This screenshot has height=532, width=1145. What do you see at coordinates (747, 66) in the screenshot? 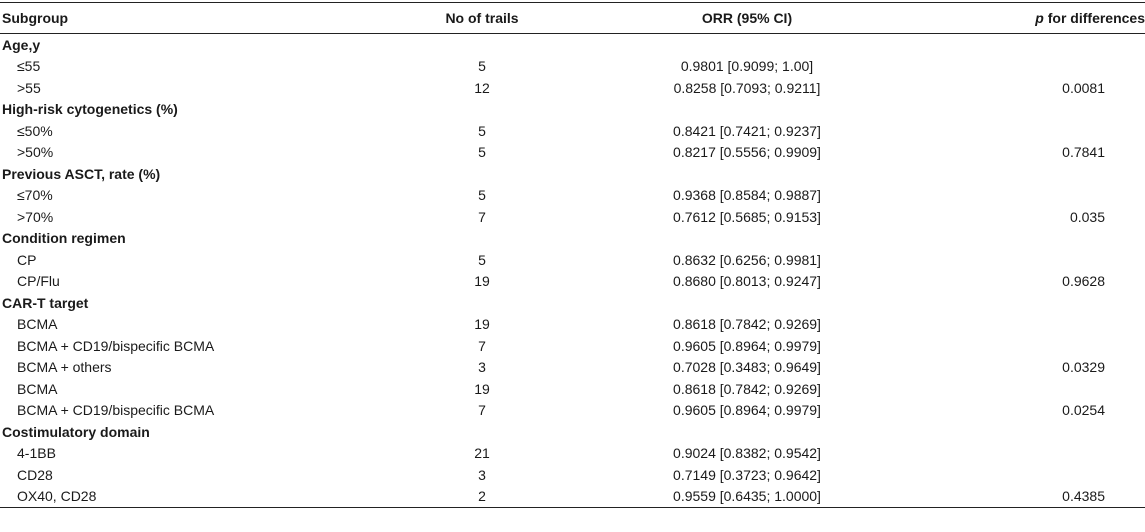
I see `orr-cell: 0.9801 [0.9099; 1.00]` at bounding box center [747, 66].